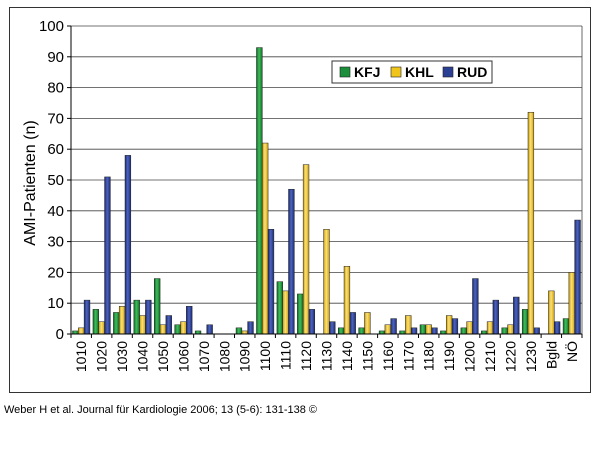  What do you see at coordinates (472, 72) in the screenshot?
I see `legend-label-rud: RUD` at bounding box center [472, 72].